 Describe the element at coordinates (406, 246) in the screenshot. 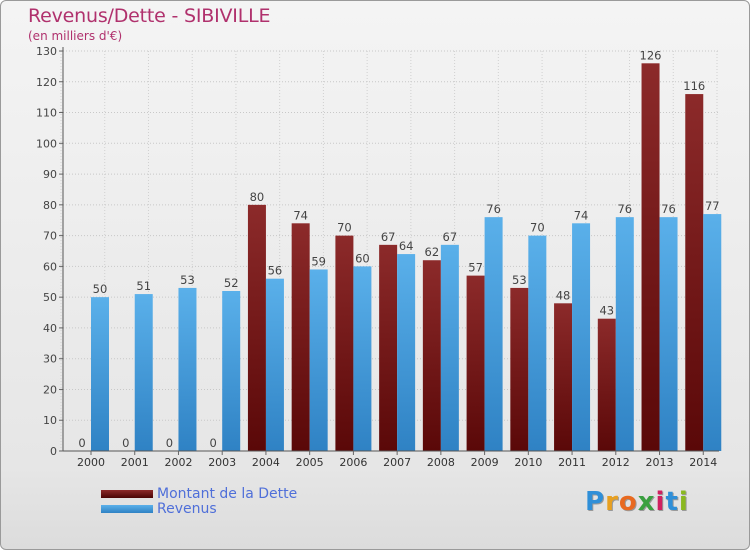

I see `data-label-revenus: 64` at that location.